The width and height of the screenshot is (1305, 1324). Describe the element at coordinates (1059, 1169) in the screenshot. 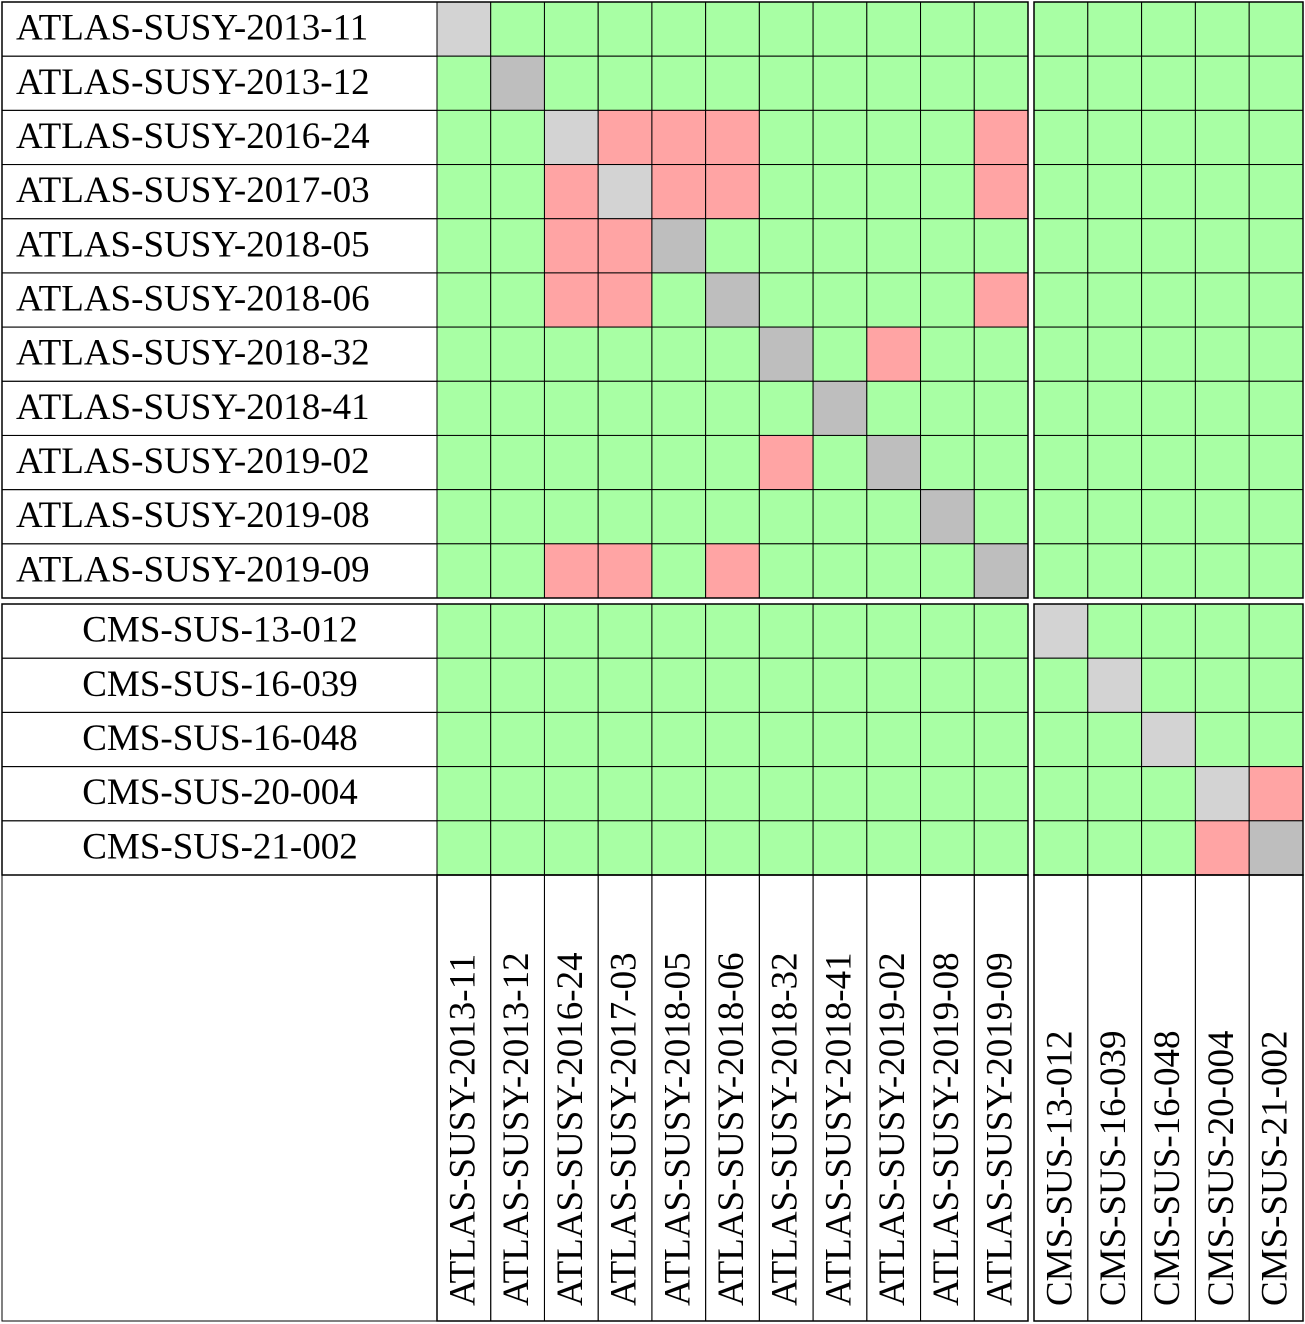

I see `column-label: CMS-SUS-13-012` at that location.